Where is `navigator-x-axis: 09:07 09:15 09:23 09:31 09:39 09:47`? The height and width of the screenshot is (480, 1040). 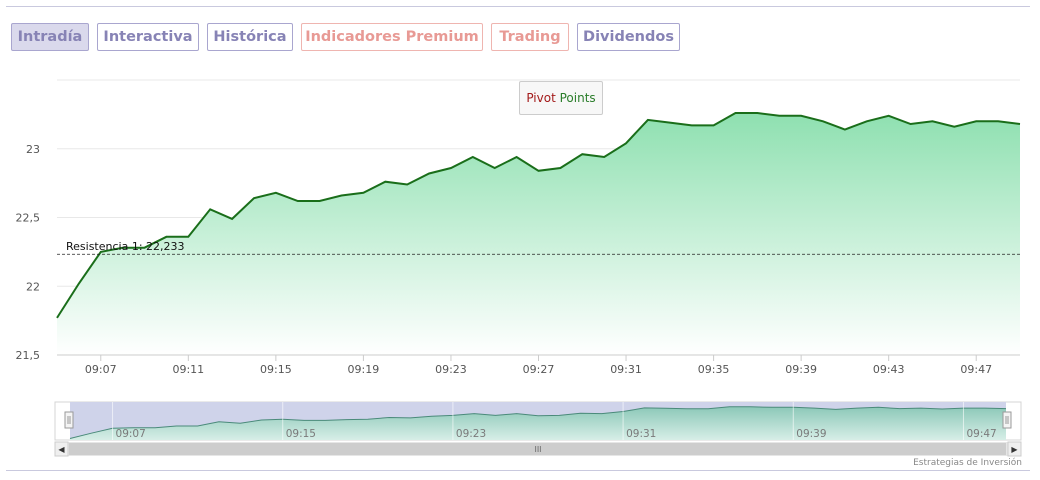
navigator-x-axis: 09:07 09:15 09:23 09:31 09:39 09:47 is located at coordinates (554, 421).